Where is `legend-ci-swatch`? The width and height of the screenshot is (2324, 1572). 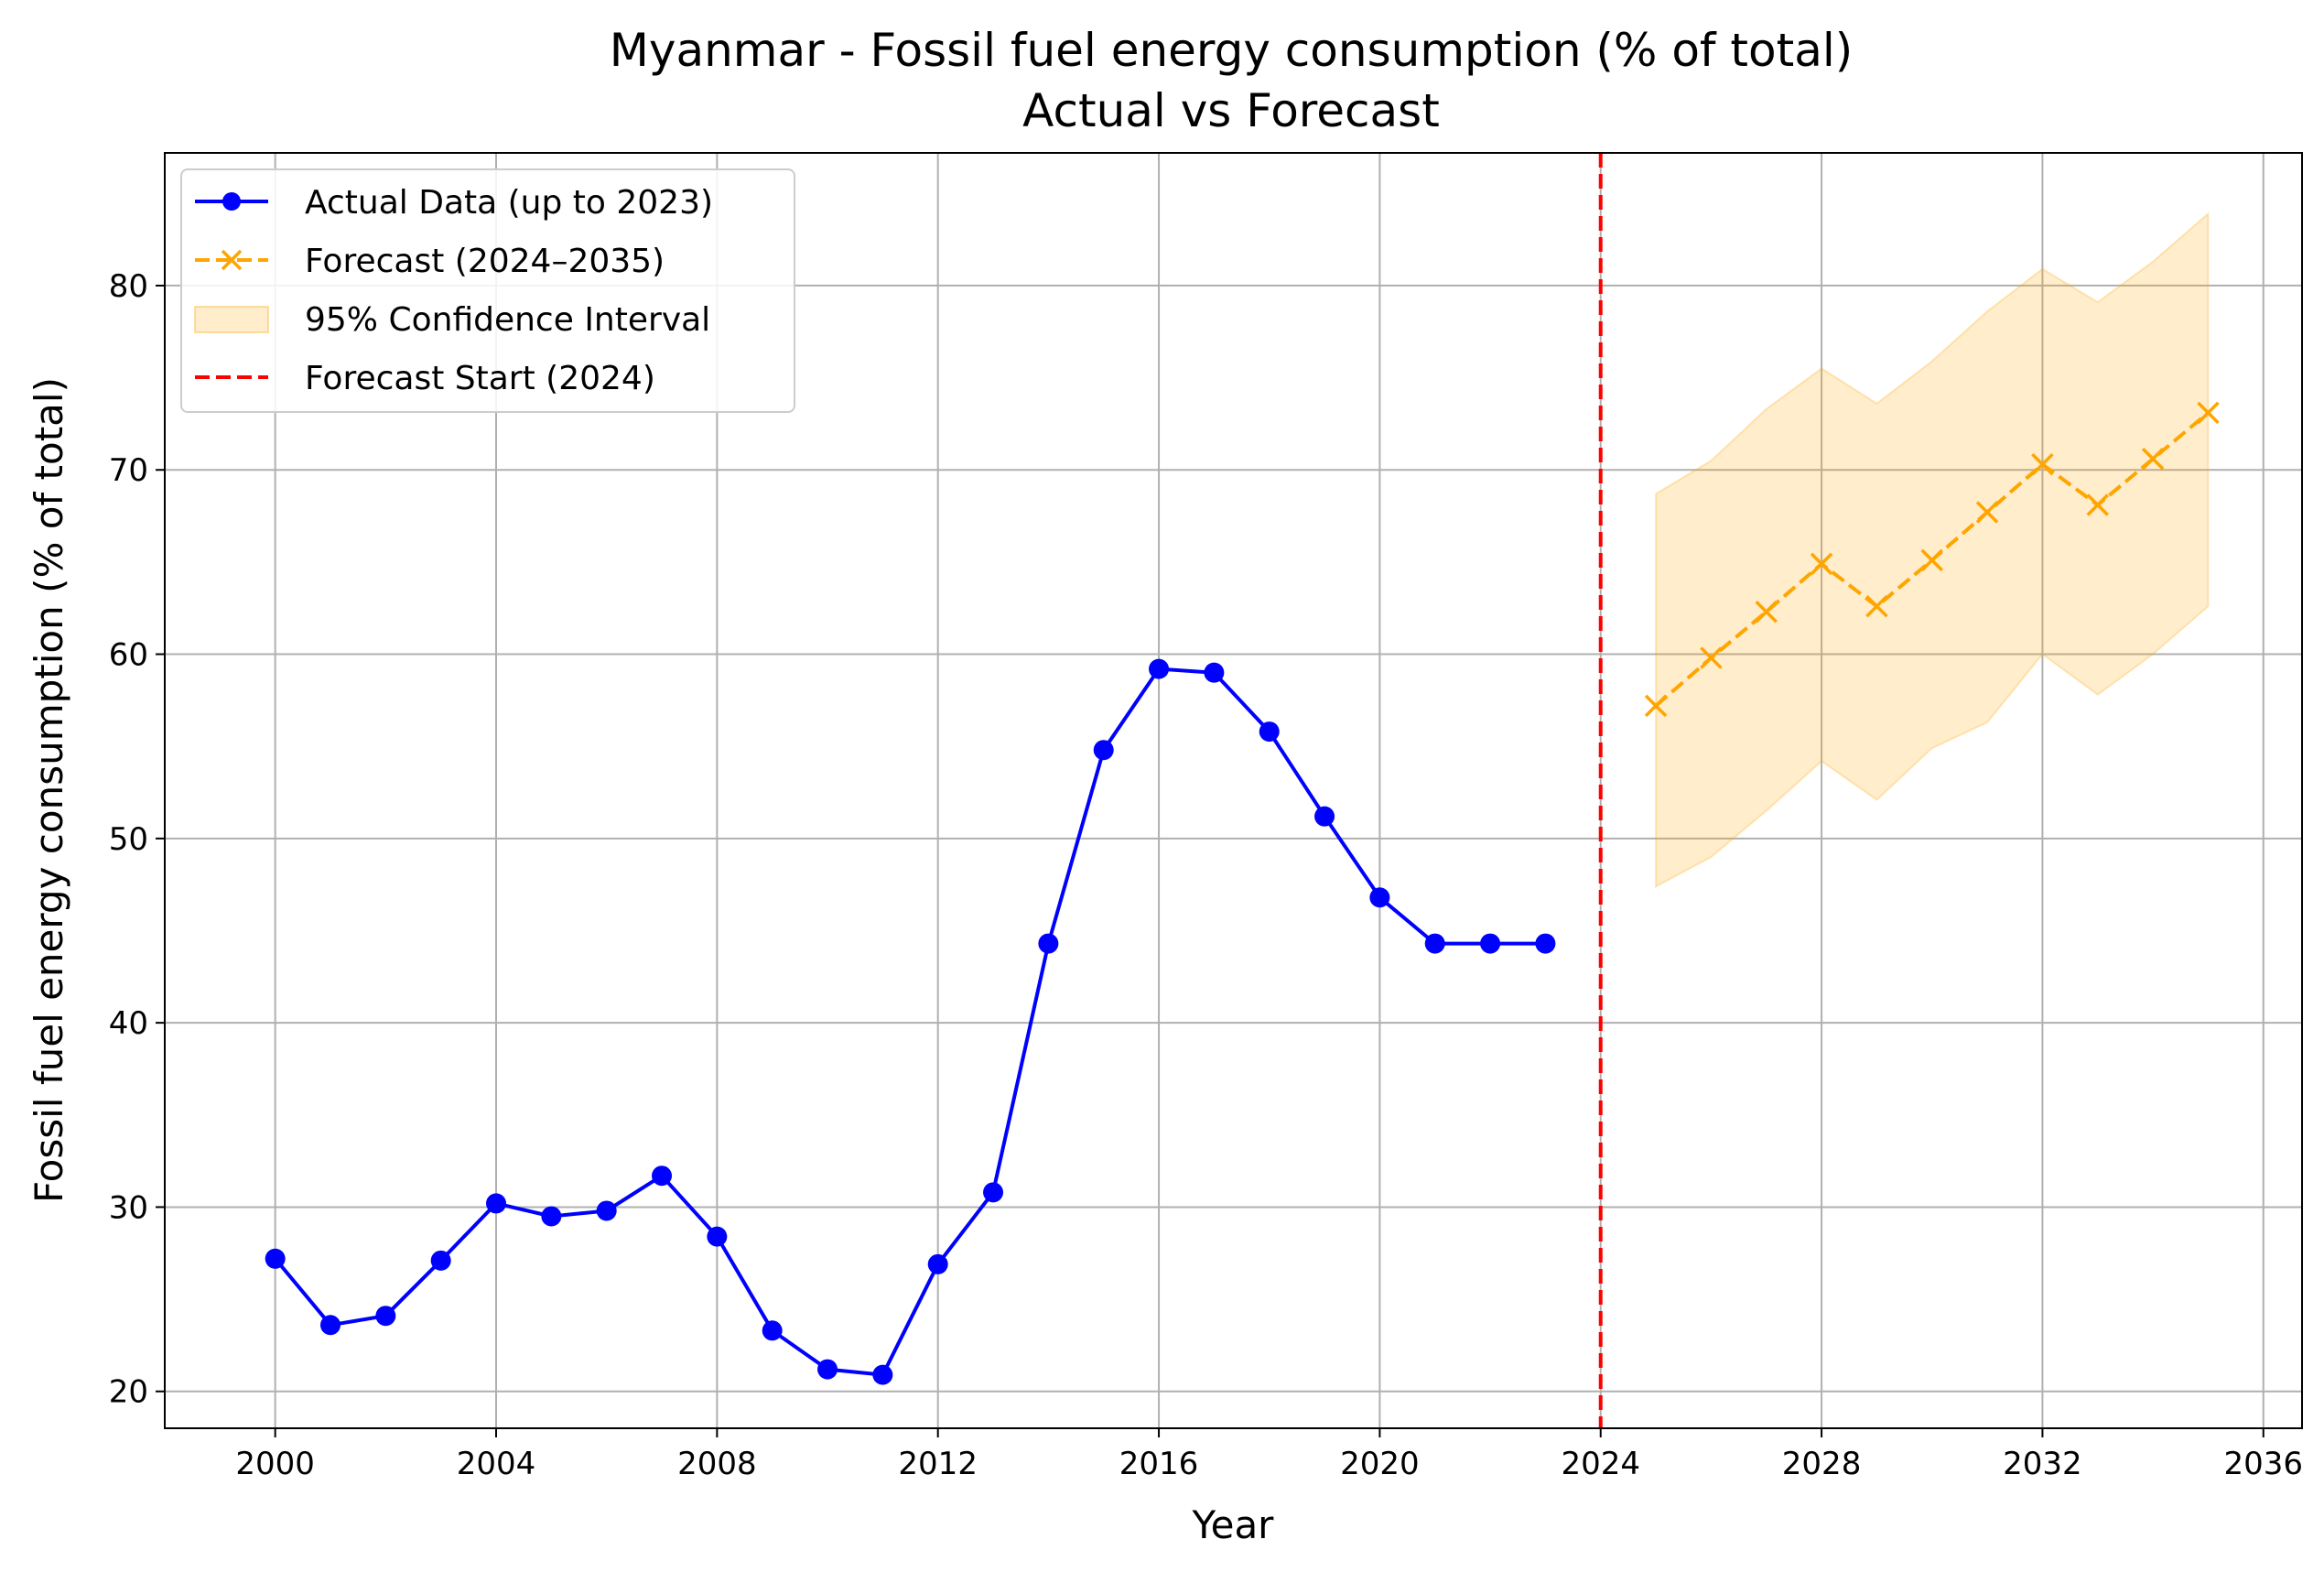
legend-ci-swatch is located at coordinates (231, 319).